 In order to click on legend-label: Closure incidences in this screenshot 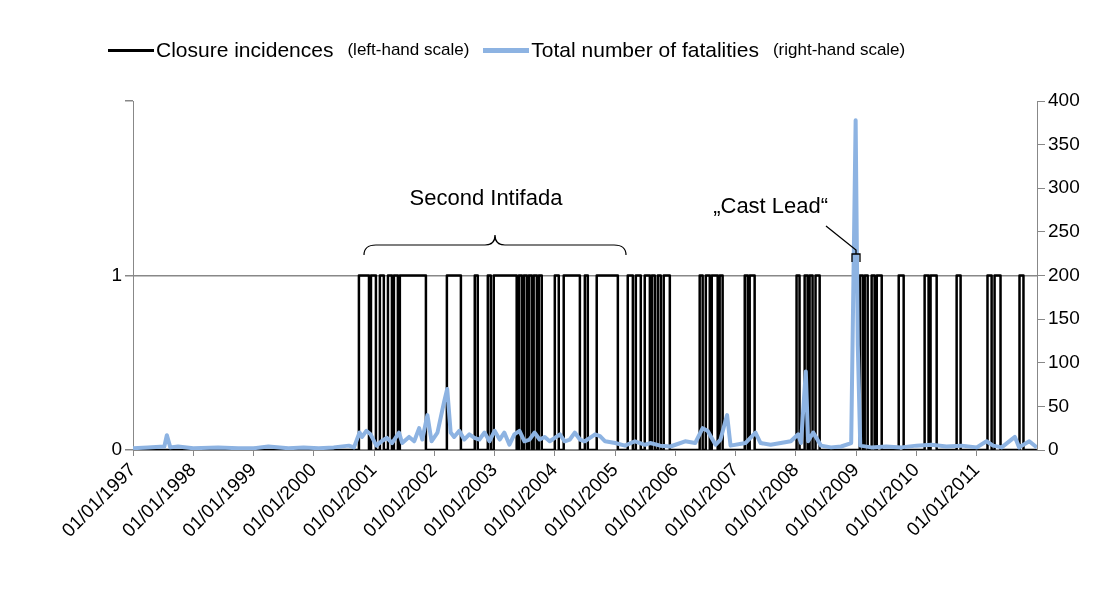, I will do `click(245, 50)`.